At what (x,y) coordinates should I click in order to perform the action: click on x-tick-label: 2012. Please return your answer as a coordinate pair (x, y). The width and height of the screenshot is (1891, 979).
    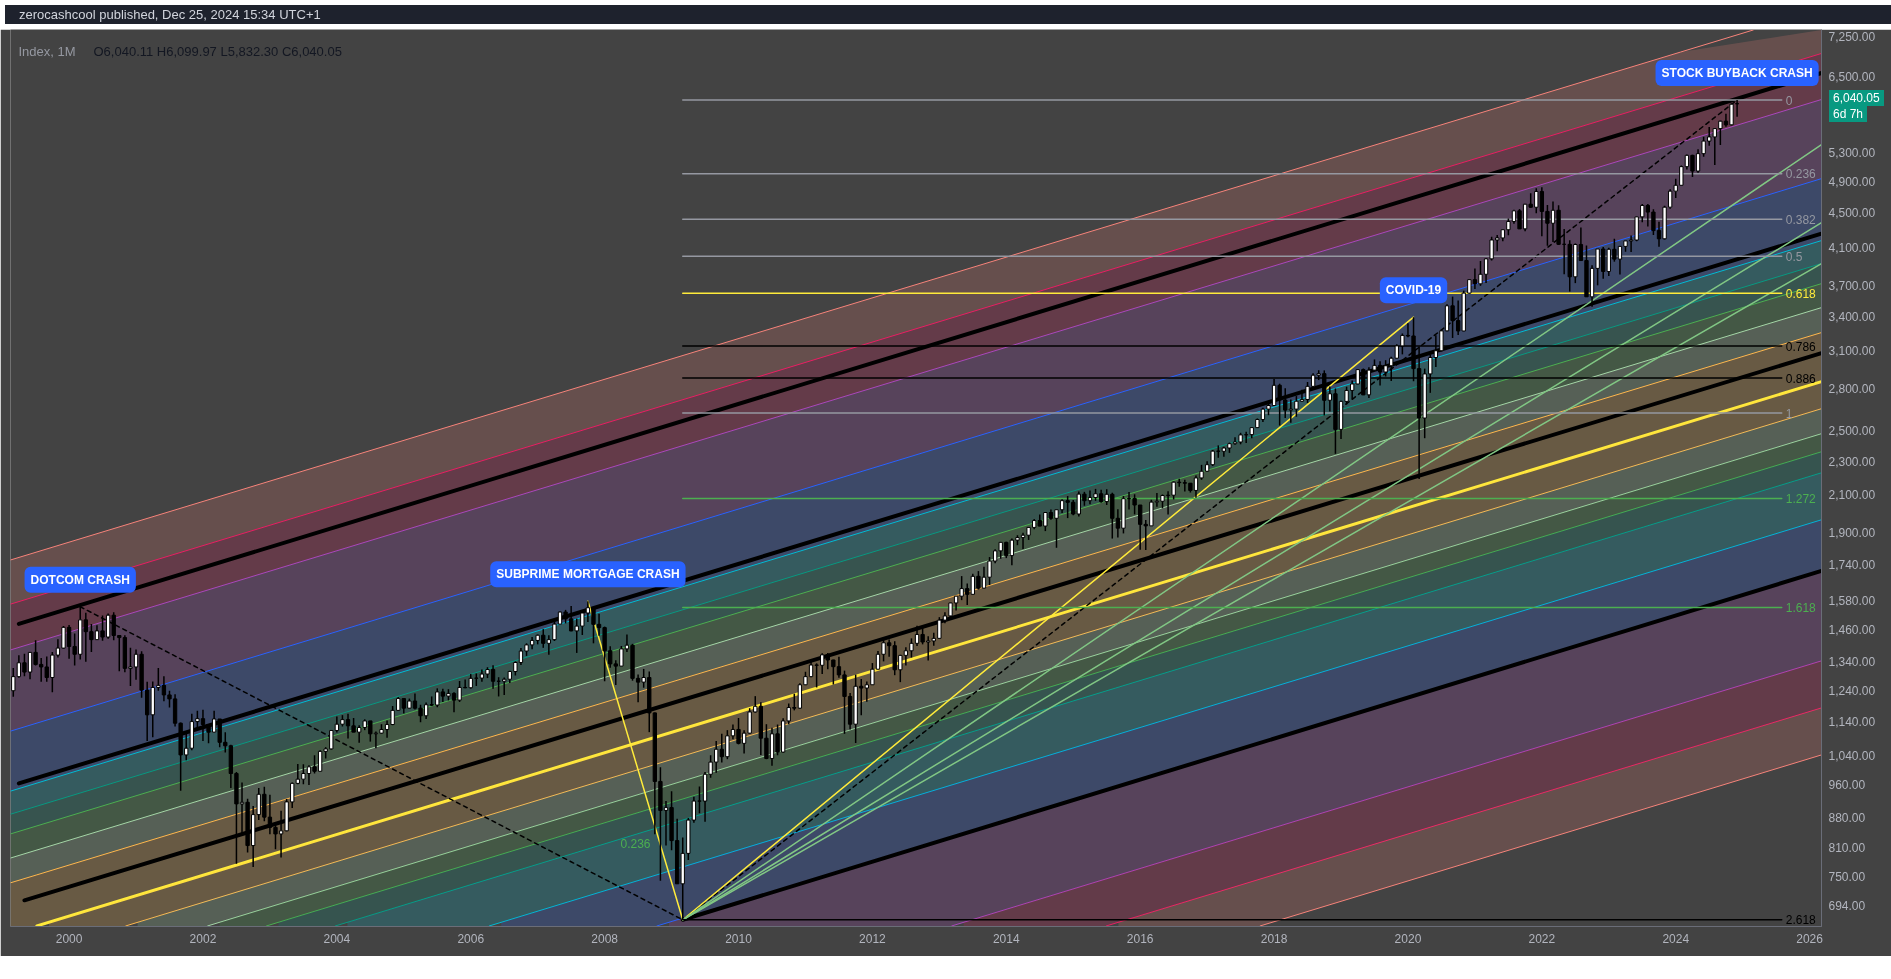
    Looking at the image, I should click on (873, 938).